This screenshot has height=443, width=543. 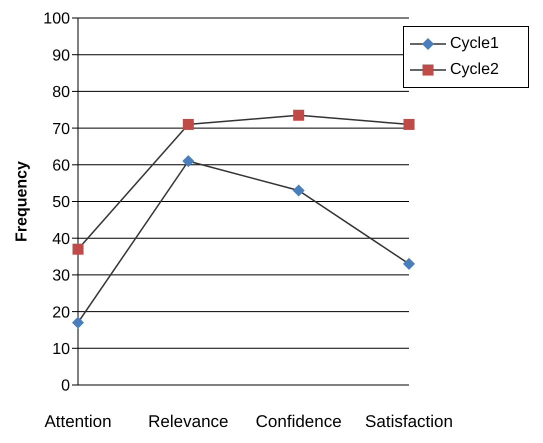 What do you see at coordinates (78, 422) in the screenshot?
I see `x-tick-label: Attention` at bounding box center [78, 422].